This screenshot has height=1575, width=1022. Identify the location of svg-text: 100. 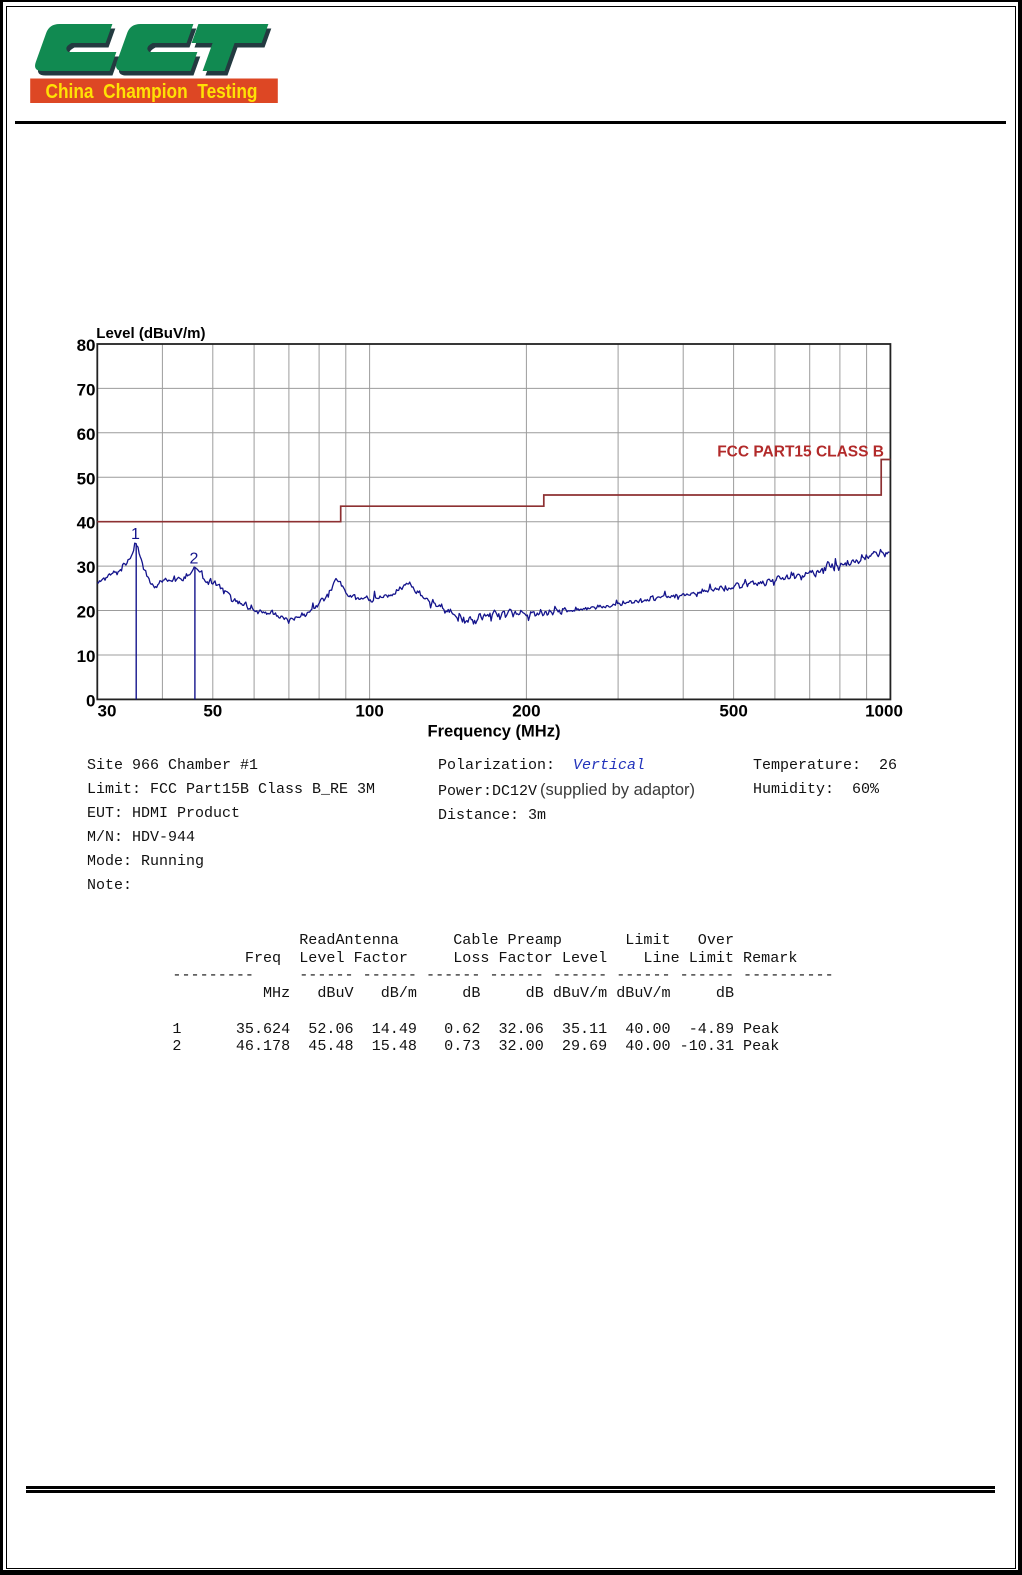
(369, 711).